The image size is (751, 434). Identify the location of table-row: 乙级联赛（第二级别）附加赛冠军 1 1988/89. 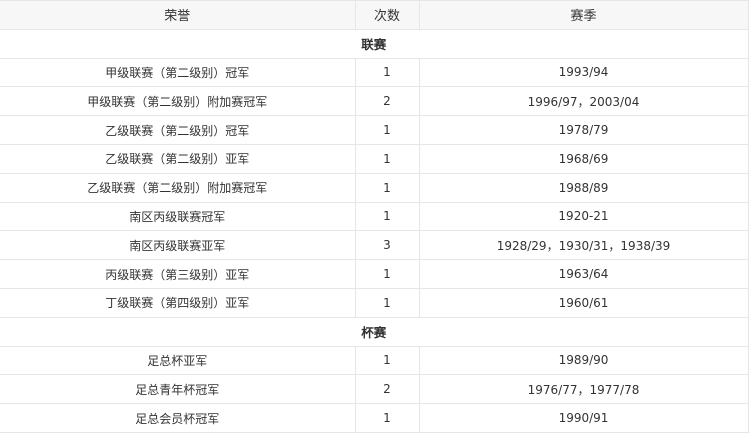
(374, 187).